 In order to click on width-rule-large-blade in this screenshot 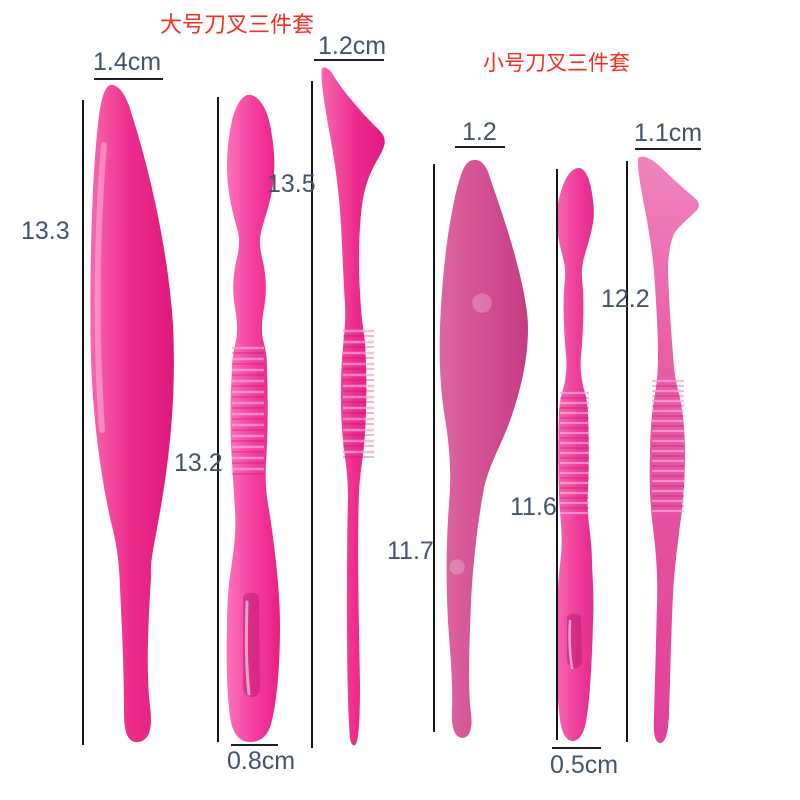, I will do `click(349, 60)`.